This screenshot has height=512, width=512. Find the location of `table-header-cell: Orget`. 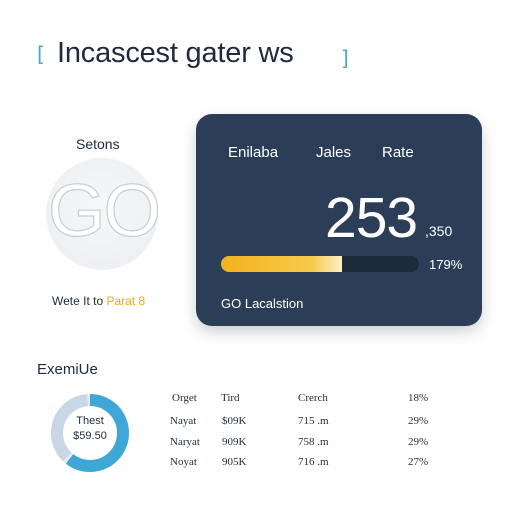

table-header-cell: Orget is located at coordinates (184, 398).